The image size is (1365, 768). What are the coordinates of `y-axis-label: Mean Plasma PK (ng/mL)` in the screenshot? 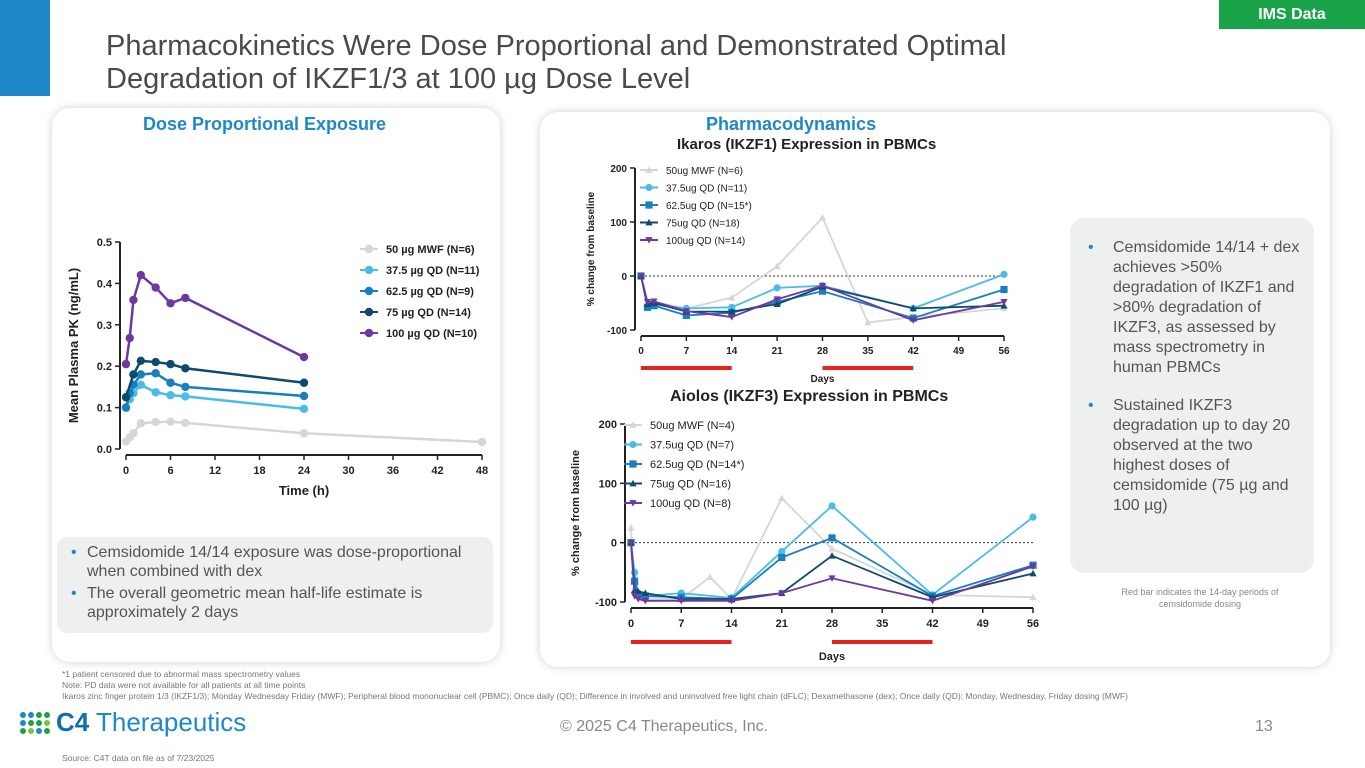 It's located at (73, 345).